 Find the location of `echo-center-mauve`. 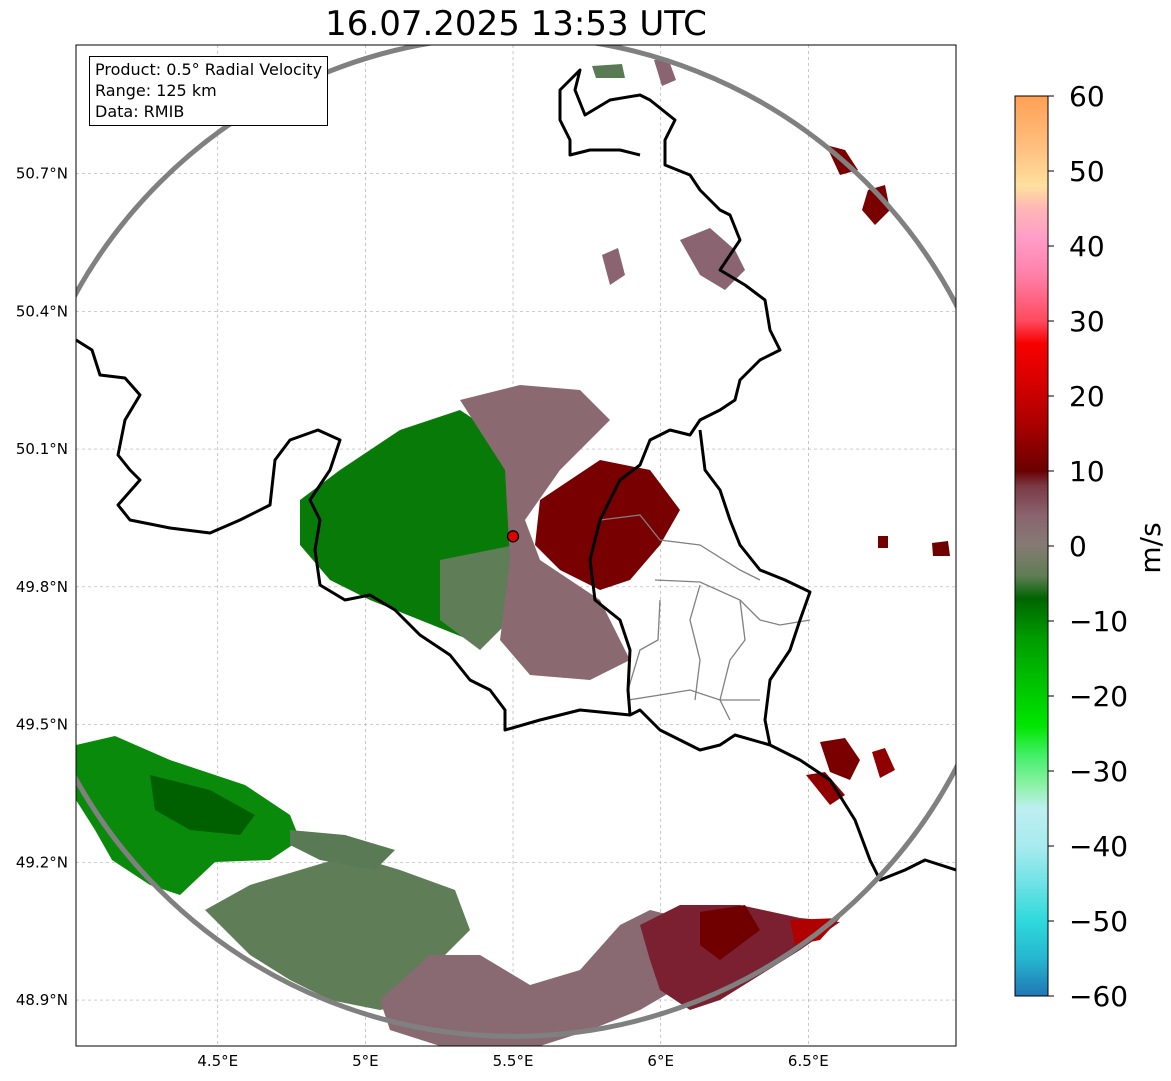

echo-center-mauve is located at coordinates (545, 532).